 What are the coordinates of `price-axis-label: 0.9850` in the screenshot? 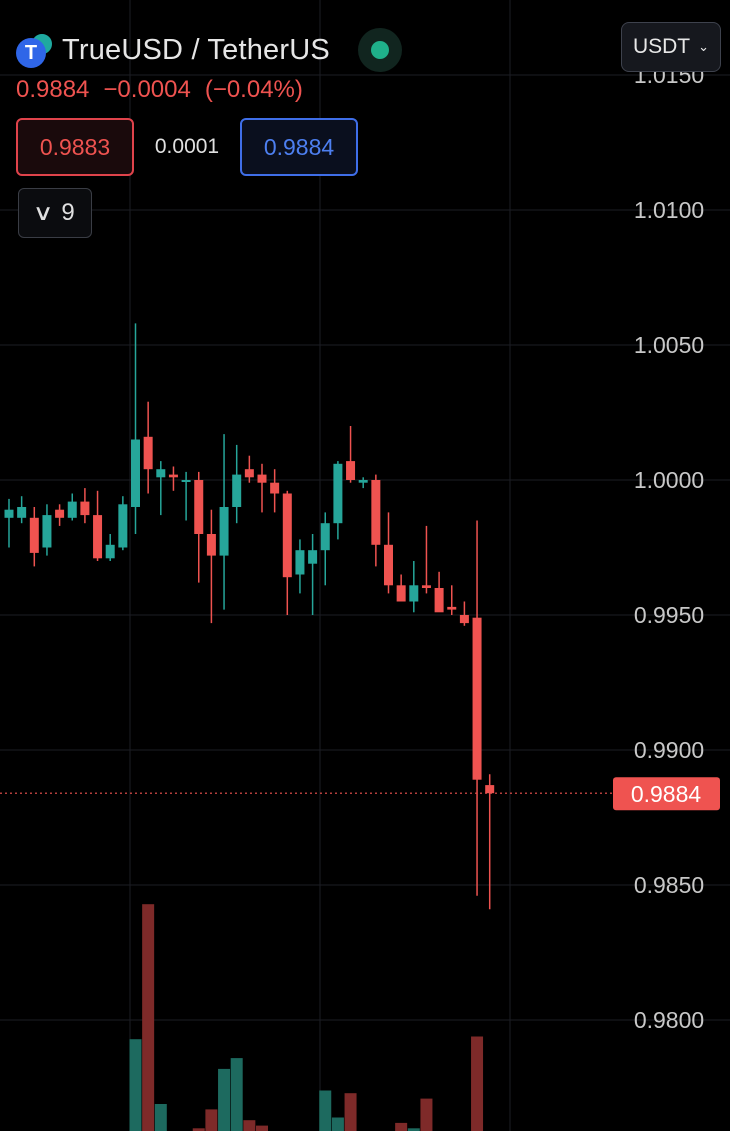 It's located at (669, 885).